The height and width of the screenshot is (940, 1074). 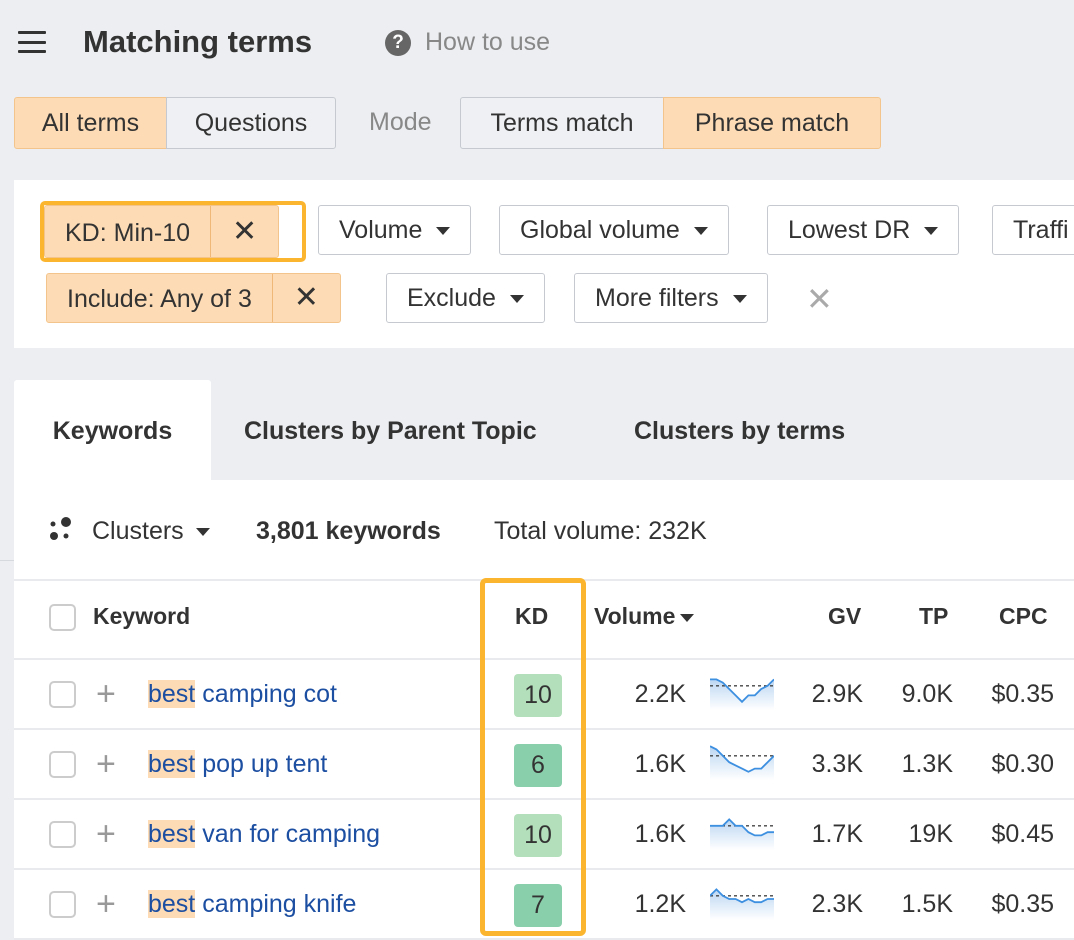 I want to click on col-gv: GV, so click(x=845, y=616).